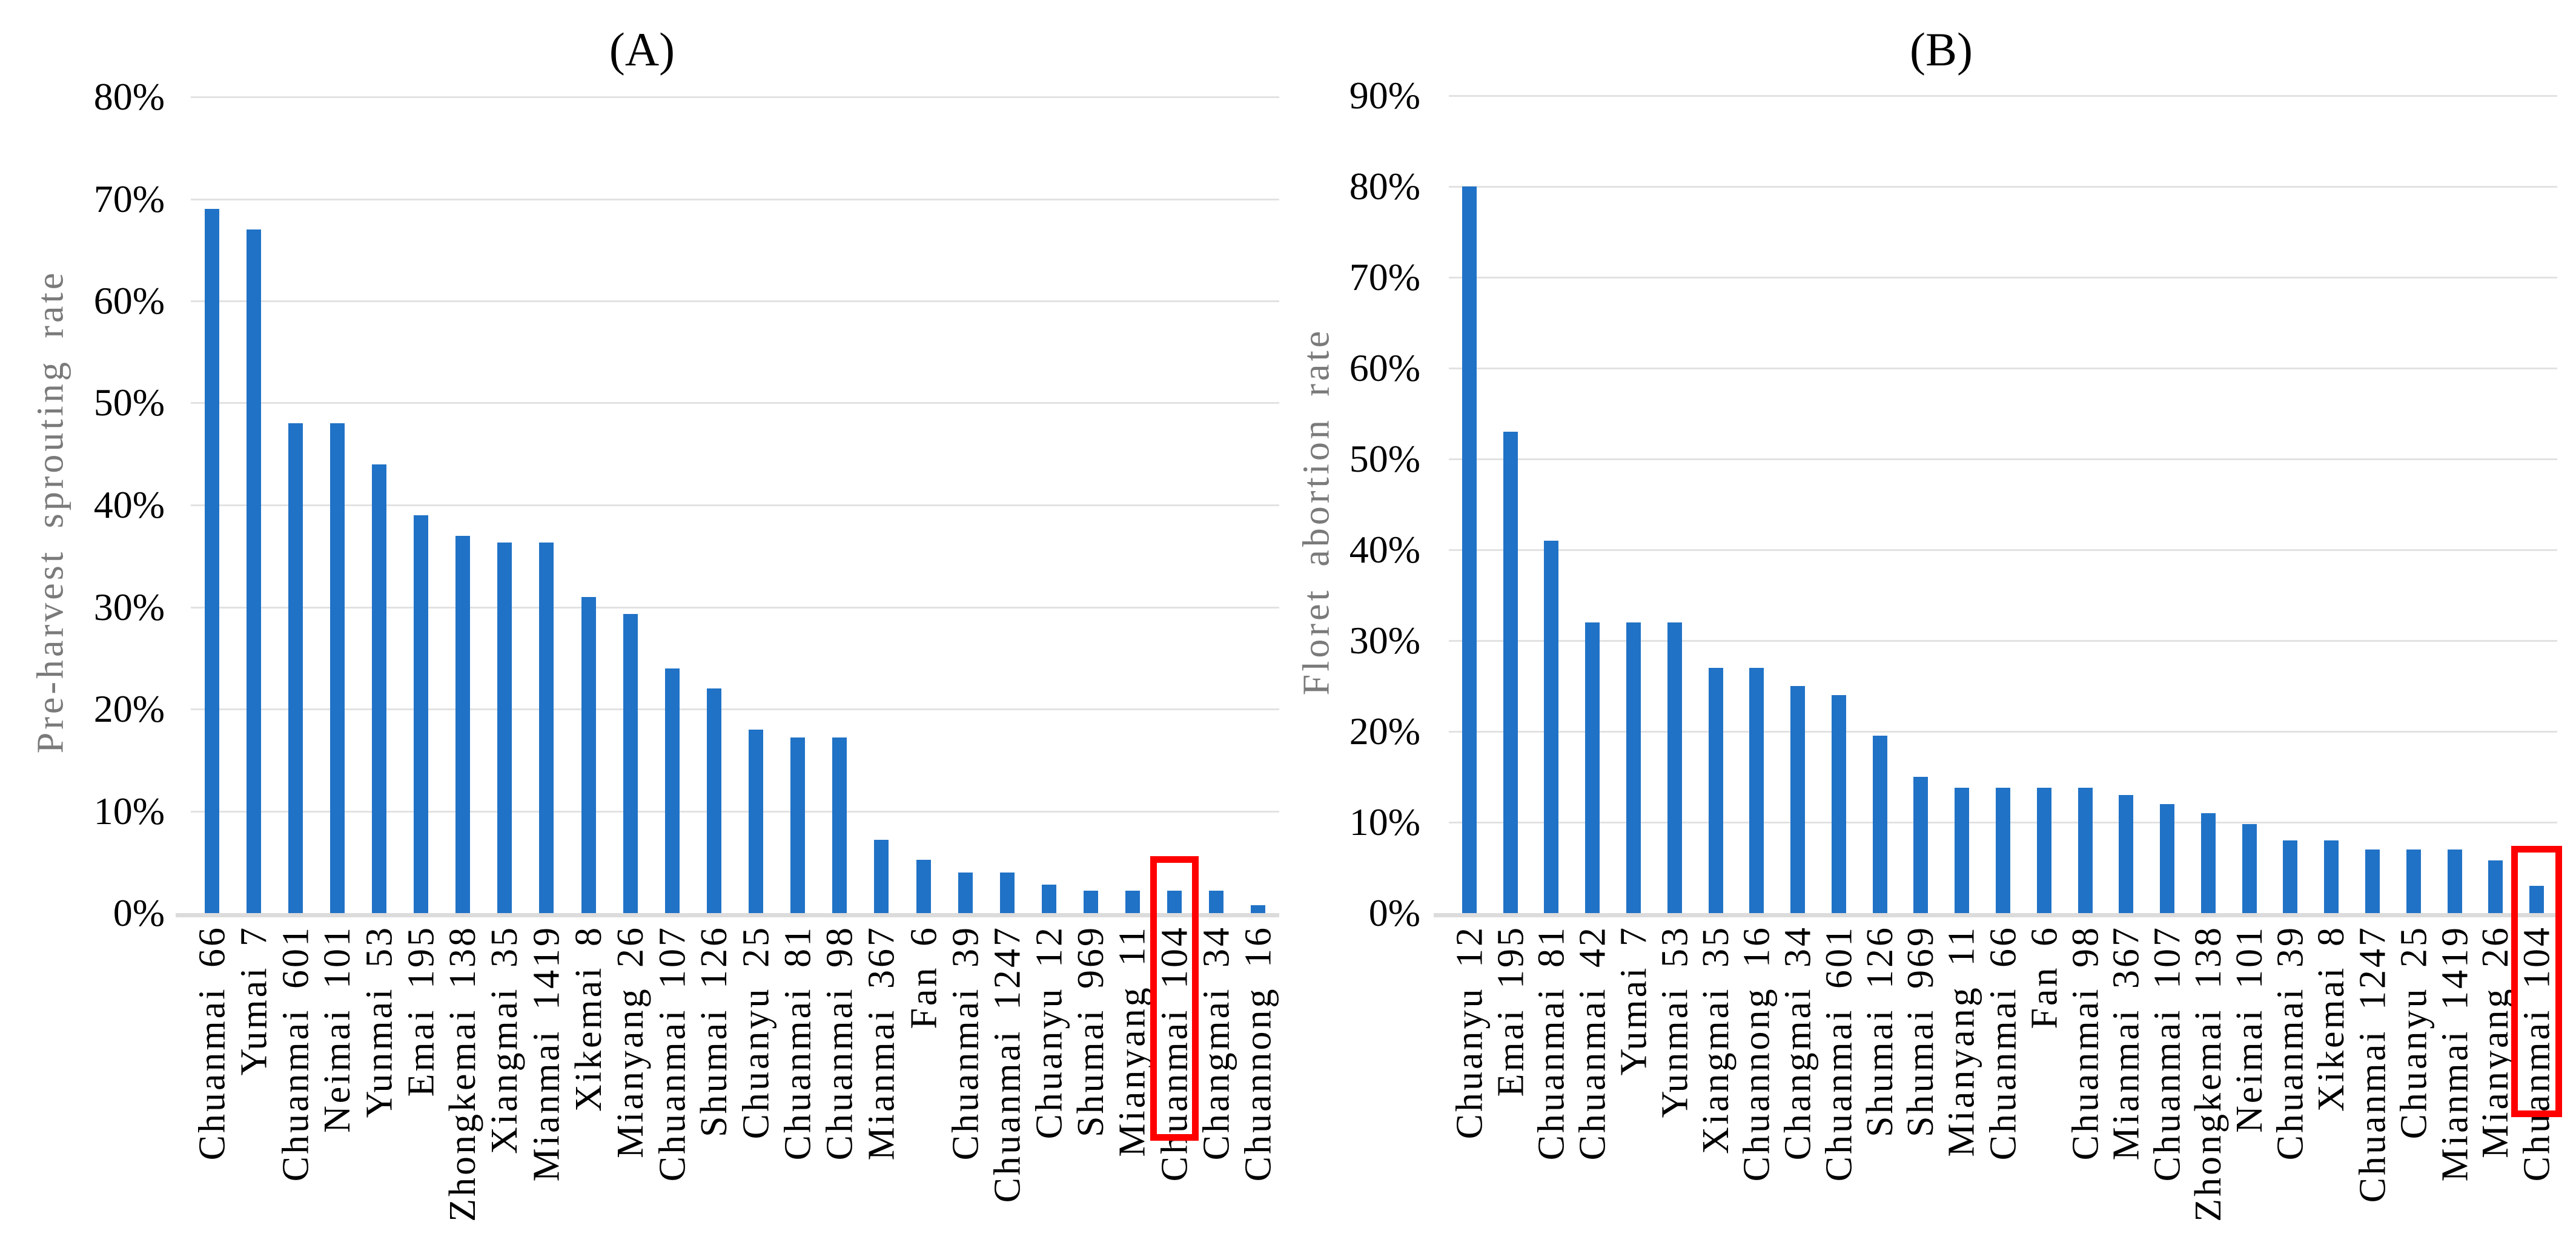  I want to click on category-label: Chuanmai 98, so click(839, 1043).